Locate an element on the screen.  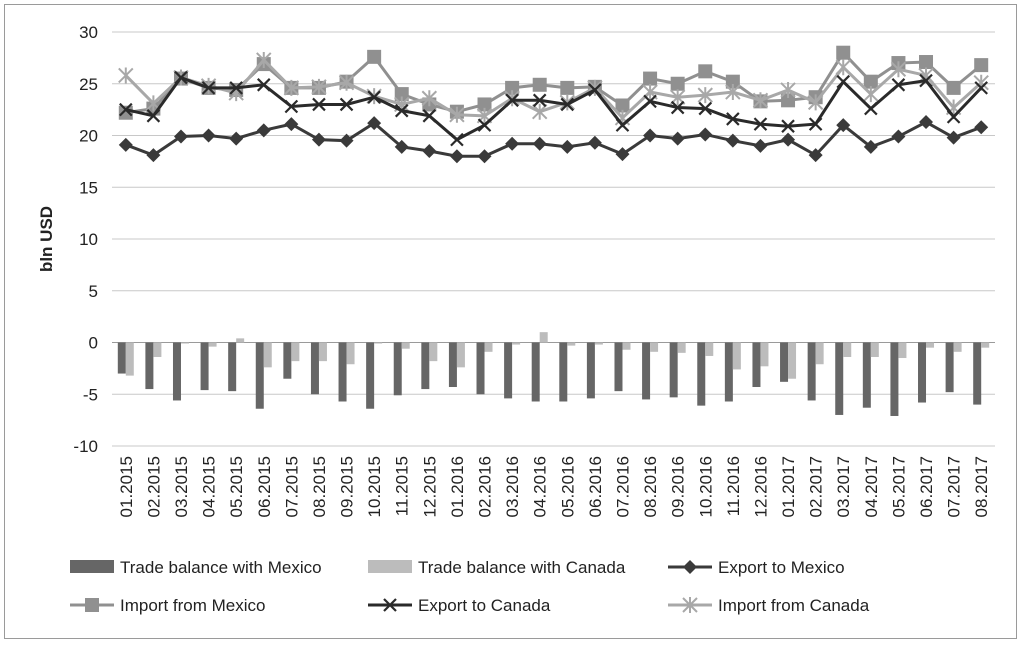
x-tick-label: 07.2016 is located at coordinates (622, 486).